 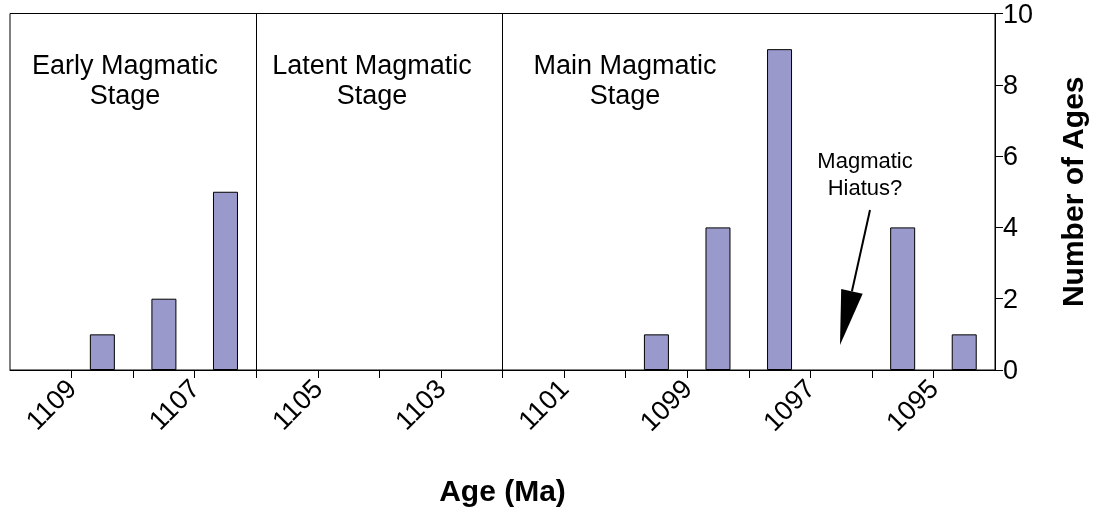 I want to click on annotation: Latent Magmatic Stage, so click(x=372, y=80).